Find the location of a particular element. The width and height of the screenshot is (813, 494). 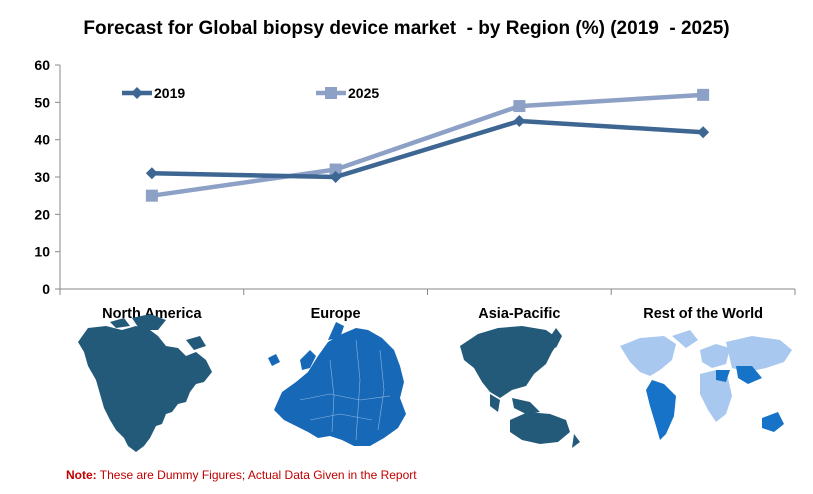

y-tick-label: 0 is located at coordinates (46, 289).